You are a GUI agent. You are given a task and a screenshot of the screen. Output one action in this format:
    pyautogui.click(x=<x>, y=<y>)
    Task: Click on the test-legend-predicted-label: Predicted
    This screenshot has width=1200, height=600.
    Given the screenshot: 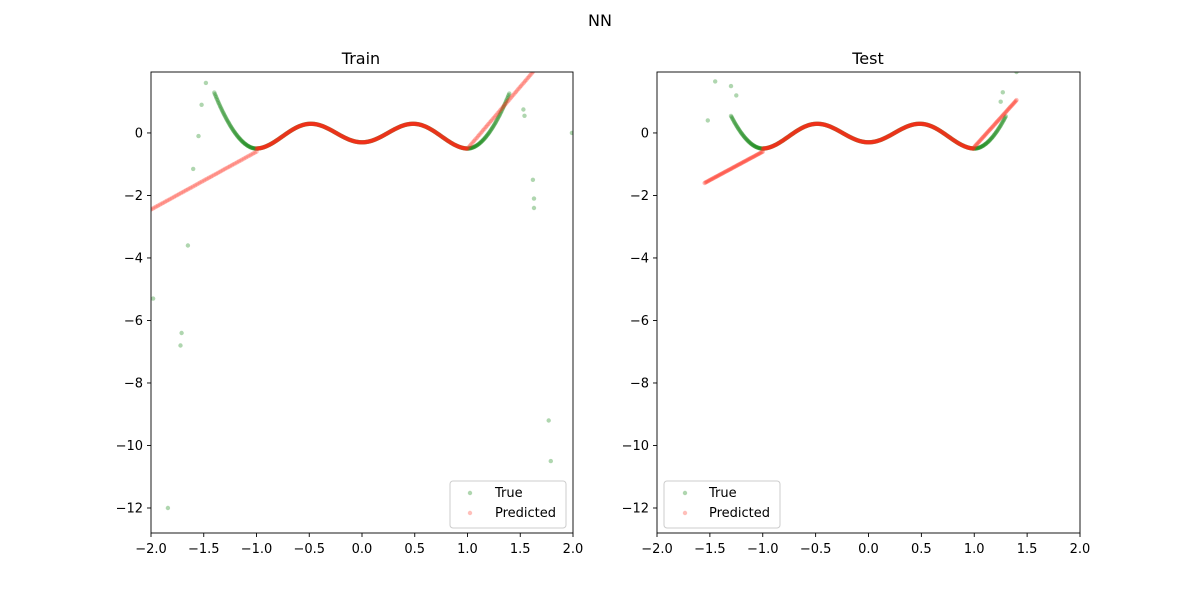 What is the action you would take?
    pyautogui.click(x=739, y=513)
    